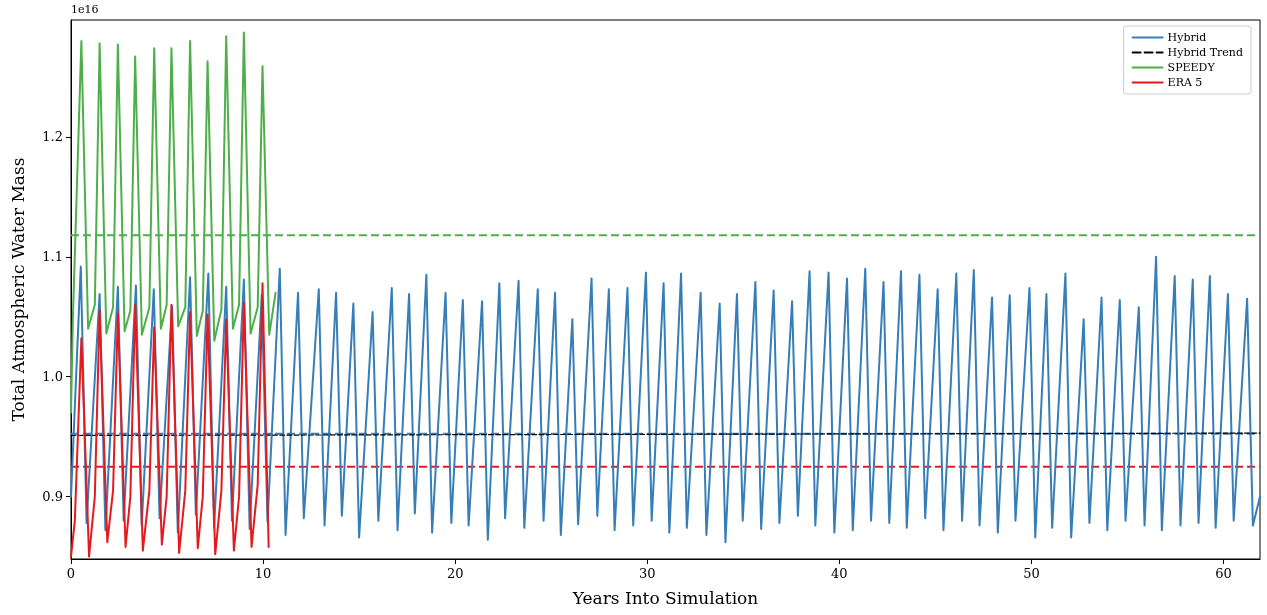  I want to click on y-tick-label: 1.2, so click(52, 137).